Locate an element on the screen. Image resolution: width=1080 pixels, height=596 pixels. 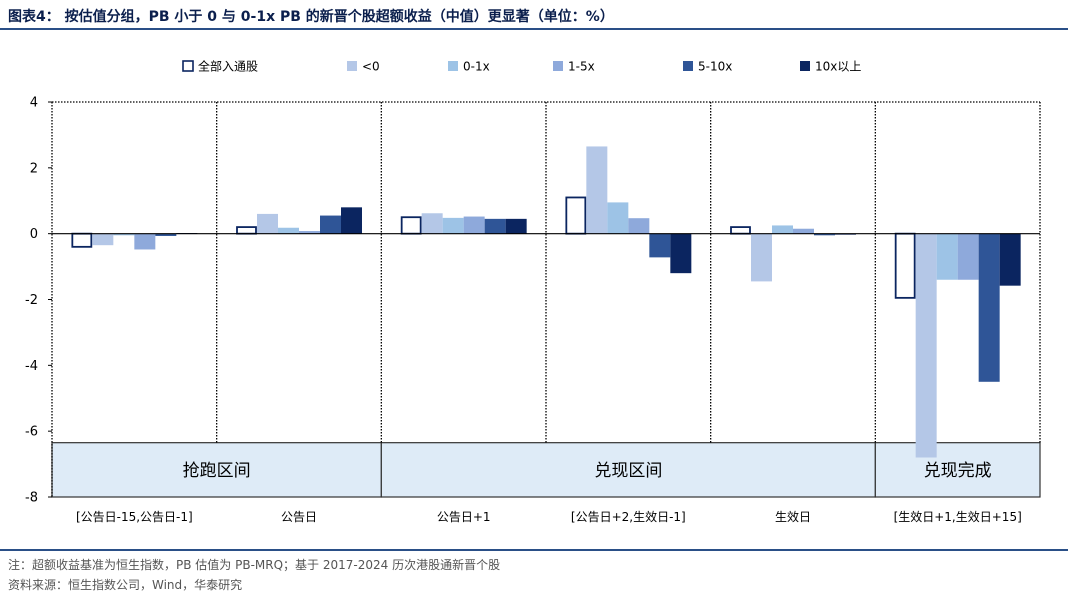
phase-label-0: 抢跑区间 is located at coordinates (217, 471).